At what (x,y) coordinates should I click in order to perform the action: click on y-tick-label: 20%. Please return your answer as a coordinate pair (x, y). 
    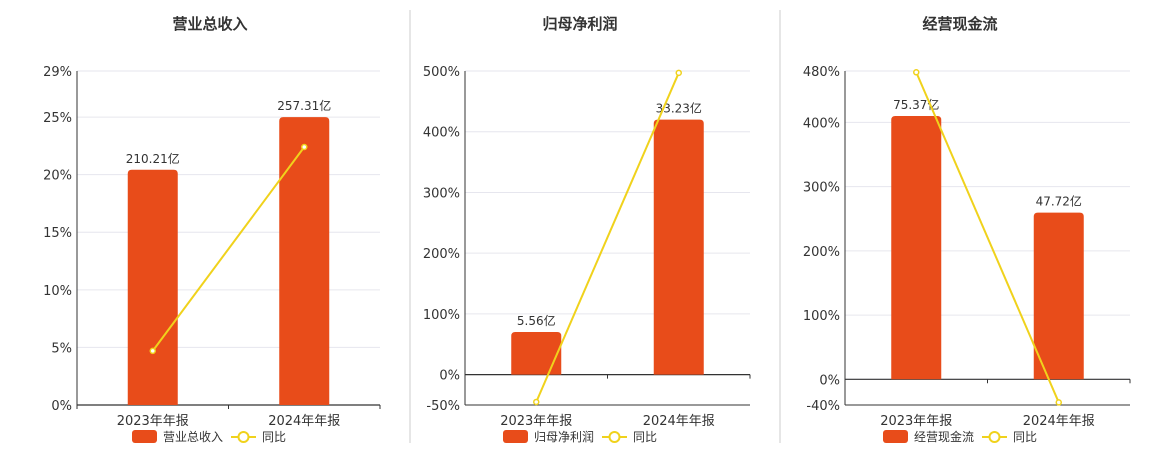
    Looking at the image, I should click on (57, 176).